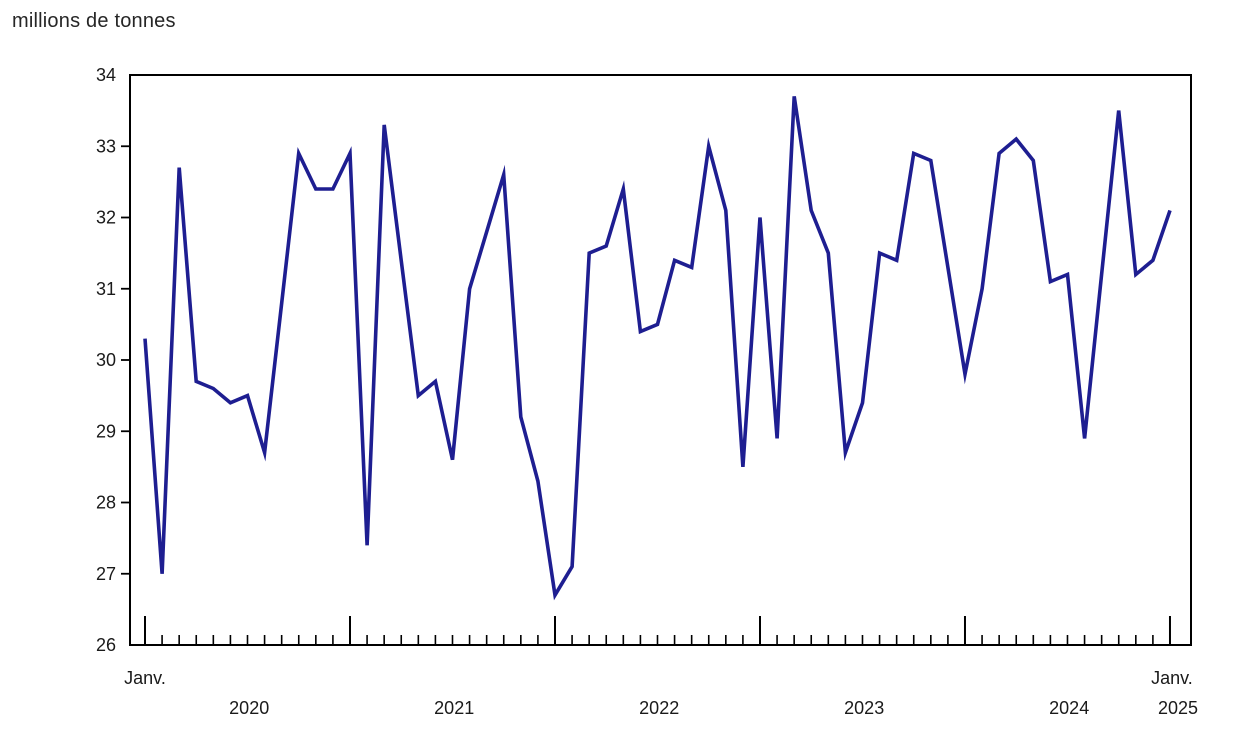 The image size is (1252, 742). Describe the element at coordinates (659, 708) in the screenshot. I see `x-axis-year-label: 2022` at that location.